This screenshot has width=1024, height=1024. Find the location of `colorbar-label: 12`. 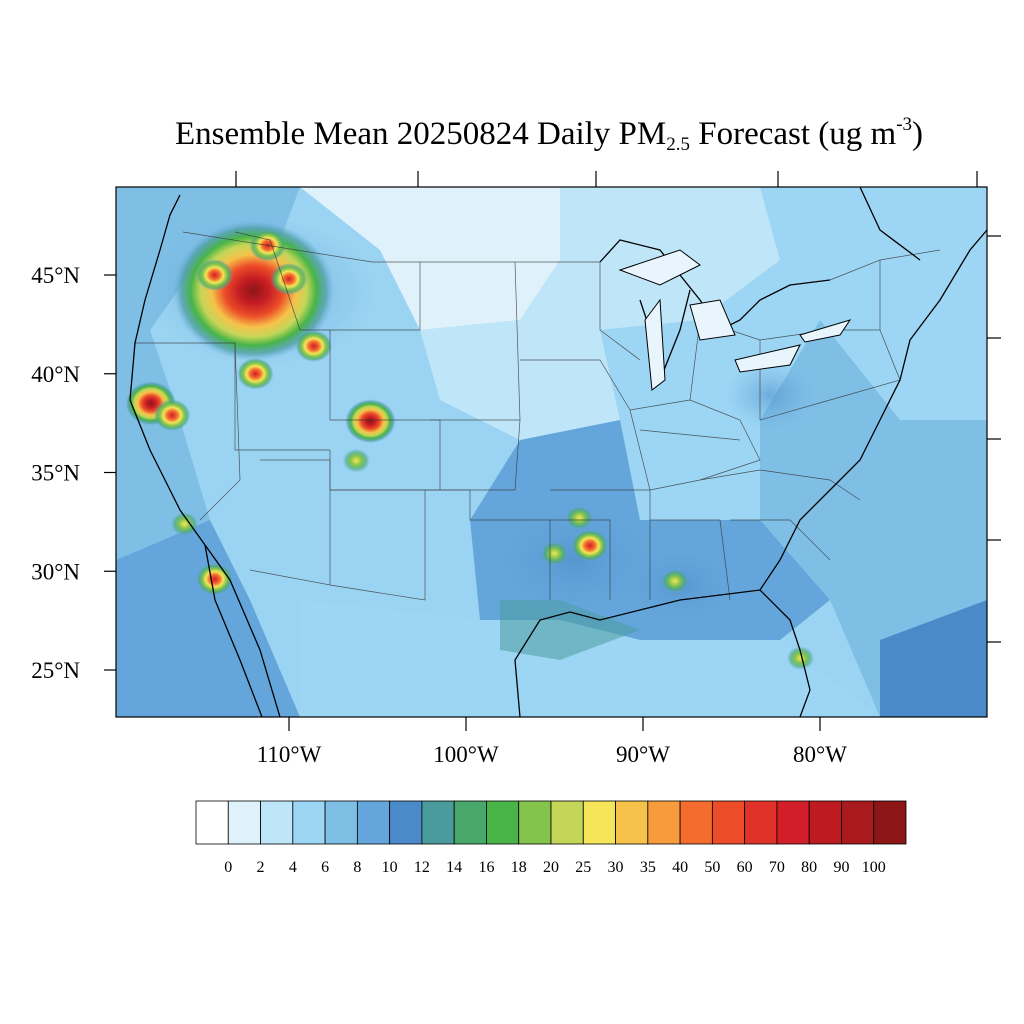

colorbar-label: 12 is located at coordinates (422, 867).